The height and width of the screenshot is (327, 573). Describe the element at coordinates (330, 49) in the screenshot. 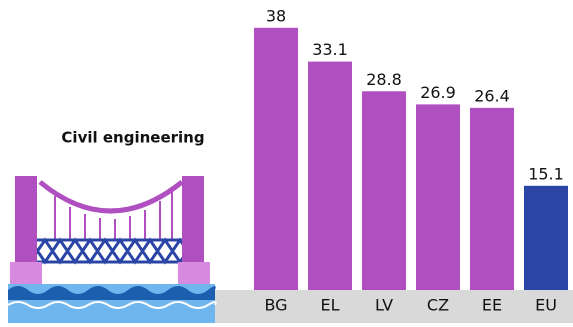

I see `value-label: 33.1` at that location.